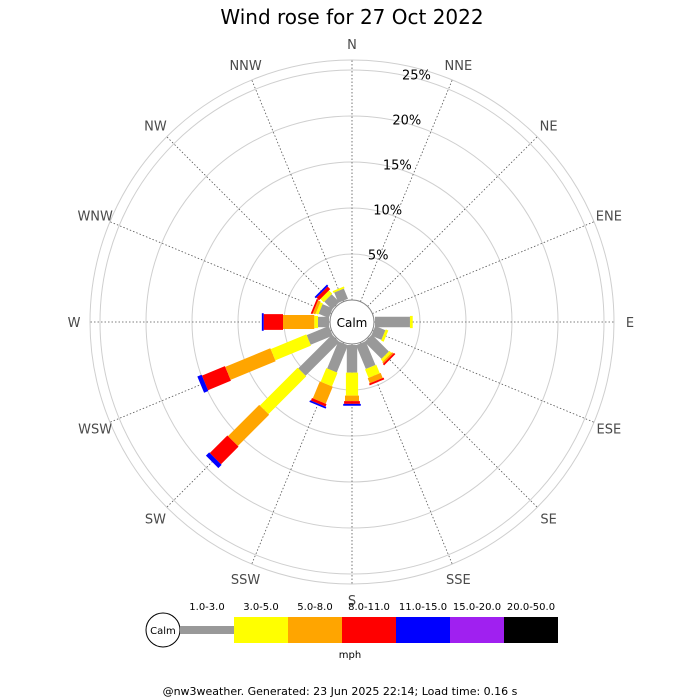  I want to click on direction-label-wnw: WNW, so click(95, 217).